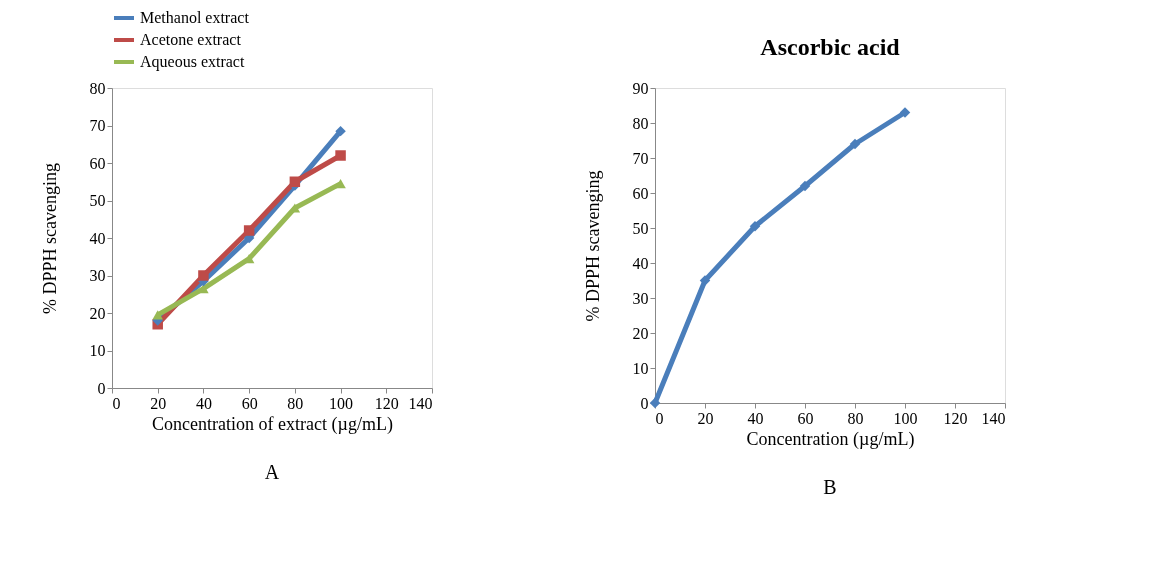  Describe the element at coordinates (830, 487) in the screenshot. I see `text: B` at that location.